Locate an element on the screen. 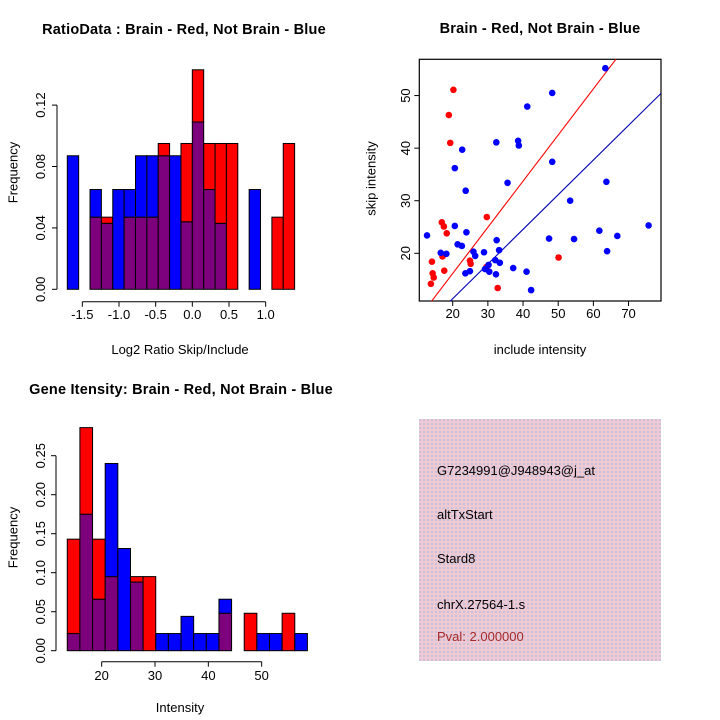 The height and width of the screenshot is (720, 720). y-tick-label: 0.15 is located at coordinates (40, 533).